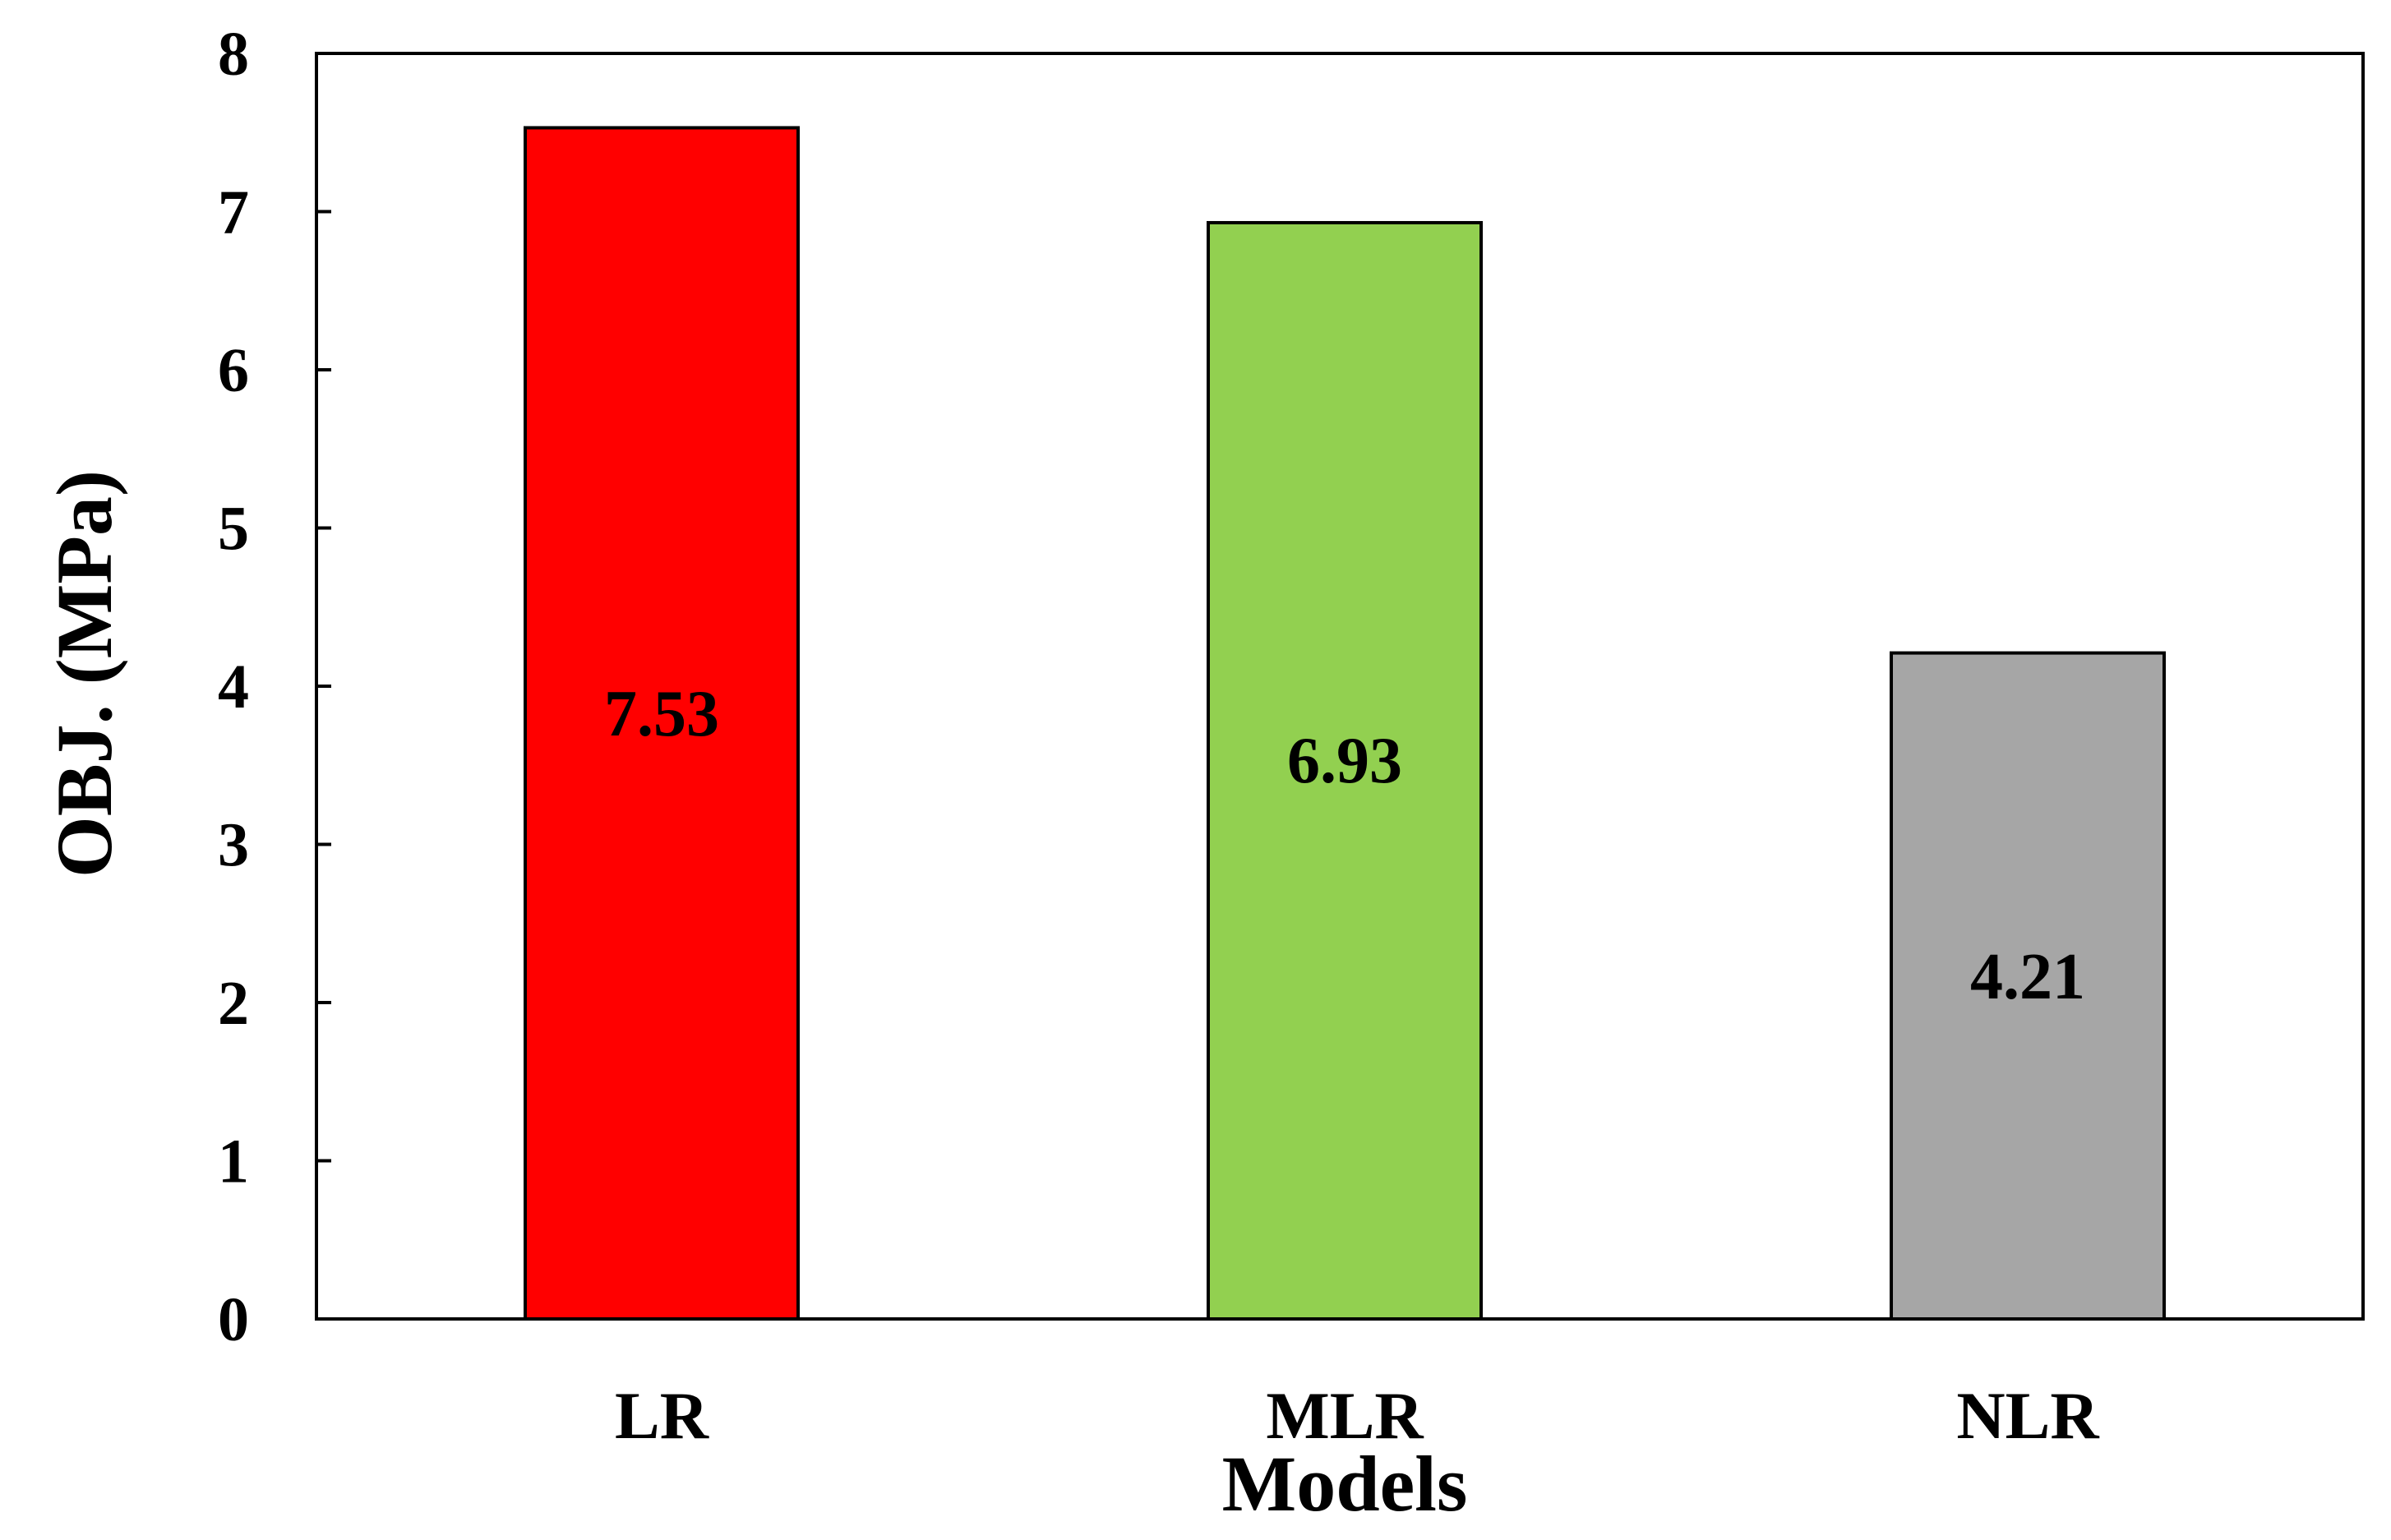 The width and height of the screenshot is (2391, 1540). Describe the element at coordinates (233, 370) in the screenshot. I see `y-tick-label: 6` at that location.